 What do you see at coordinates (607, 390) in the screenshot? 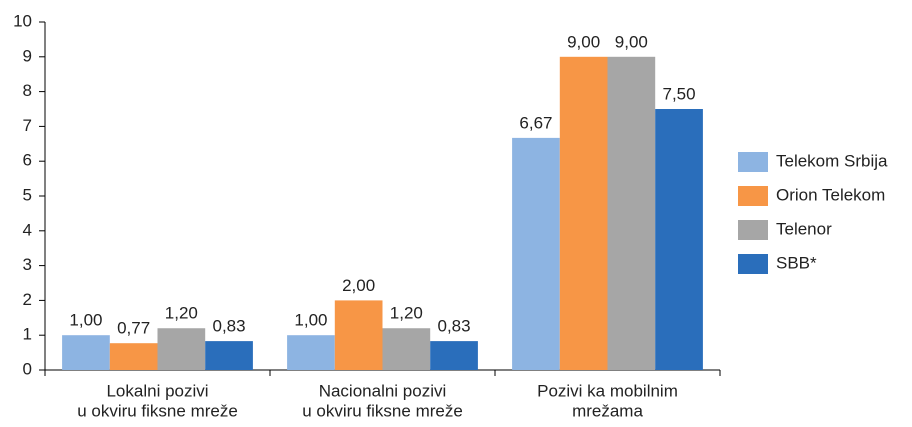
I see `x-tick-label: Pozivi ka mobilnim` at bounding box center [607, 390].